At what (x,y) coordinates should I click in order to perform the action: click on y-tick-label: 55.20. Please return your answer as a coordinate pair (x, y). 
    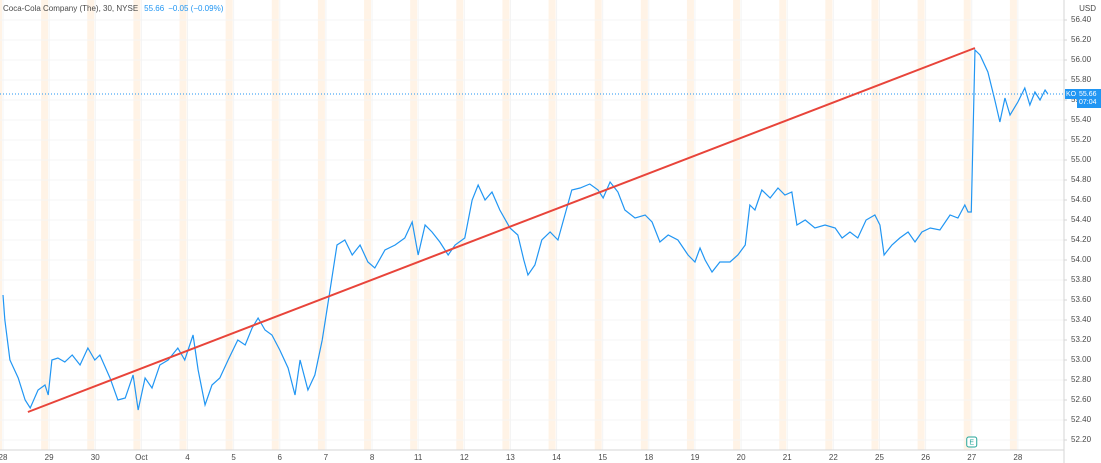
    Looking at the image, I should click on (1081, 139).